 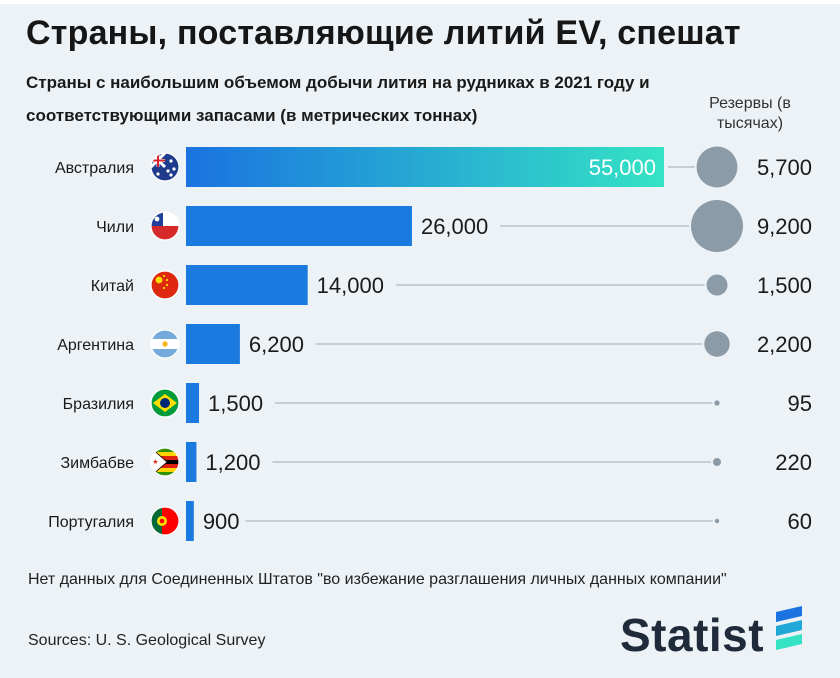 What do you see at coordinates (221, 521) in the screenshot?
I see `production-value-label: 900` at bounding box center [221, 521].